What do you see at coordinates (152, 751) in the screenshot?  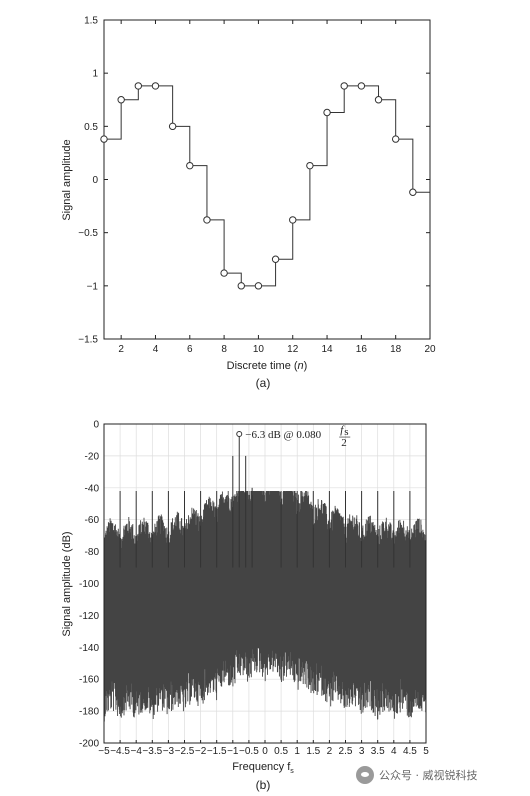 I see `x-tick-label: −3.5` at bounding box center [152, 751].